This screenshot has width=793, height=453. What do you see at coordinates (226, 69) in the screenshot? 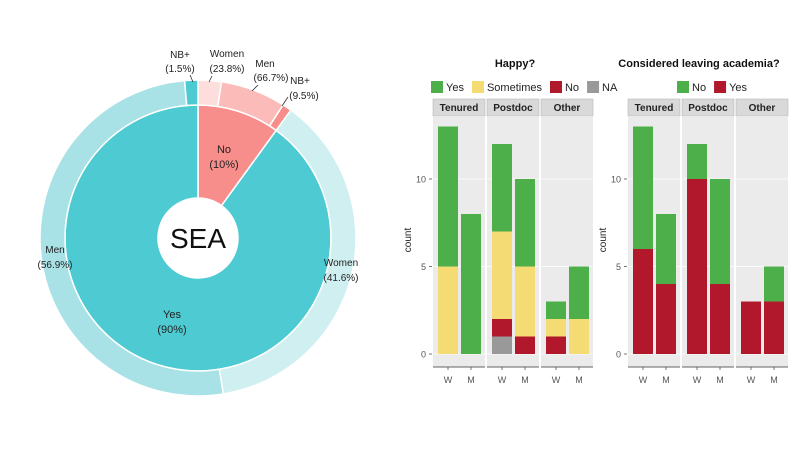
I see `outer-pct-no-women: (23.8%)` at bounding box center [226, 69].